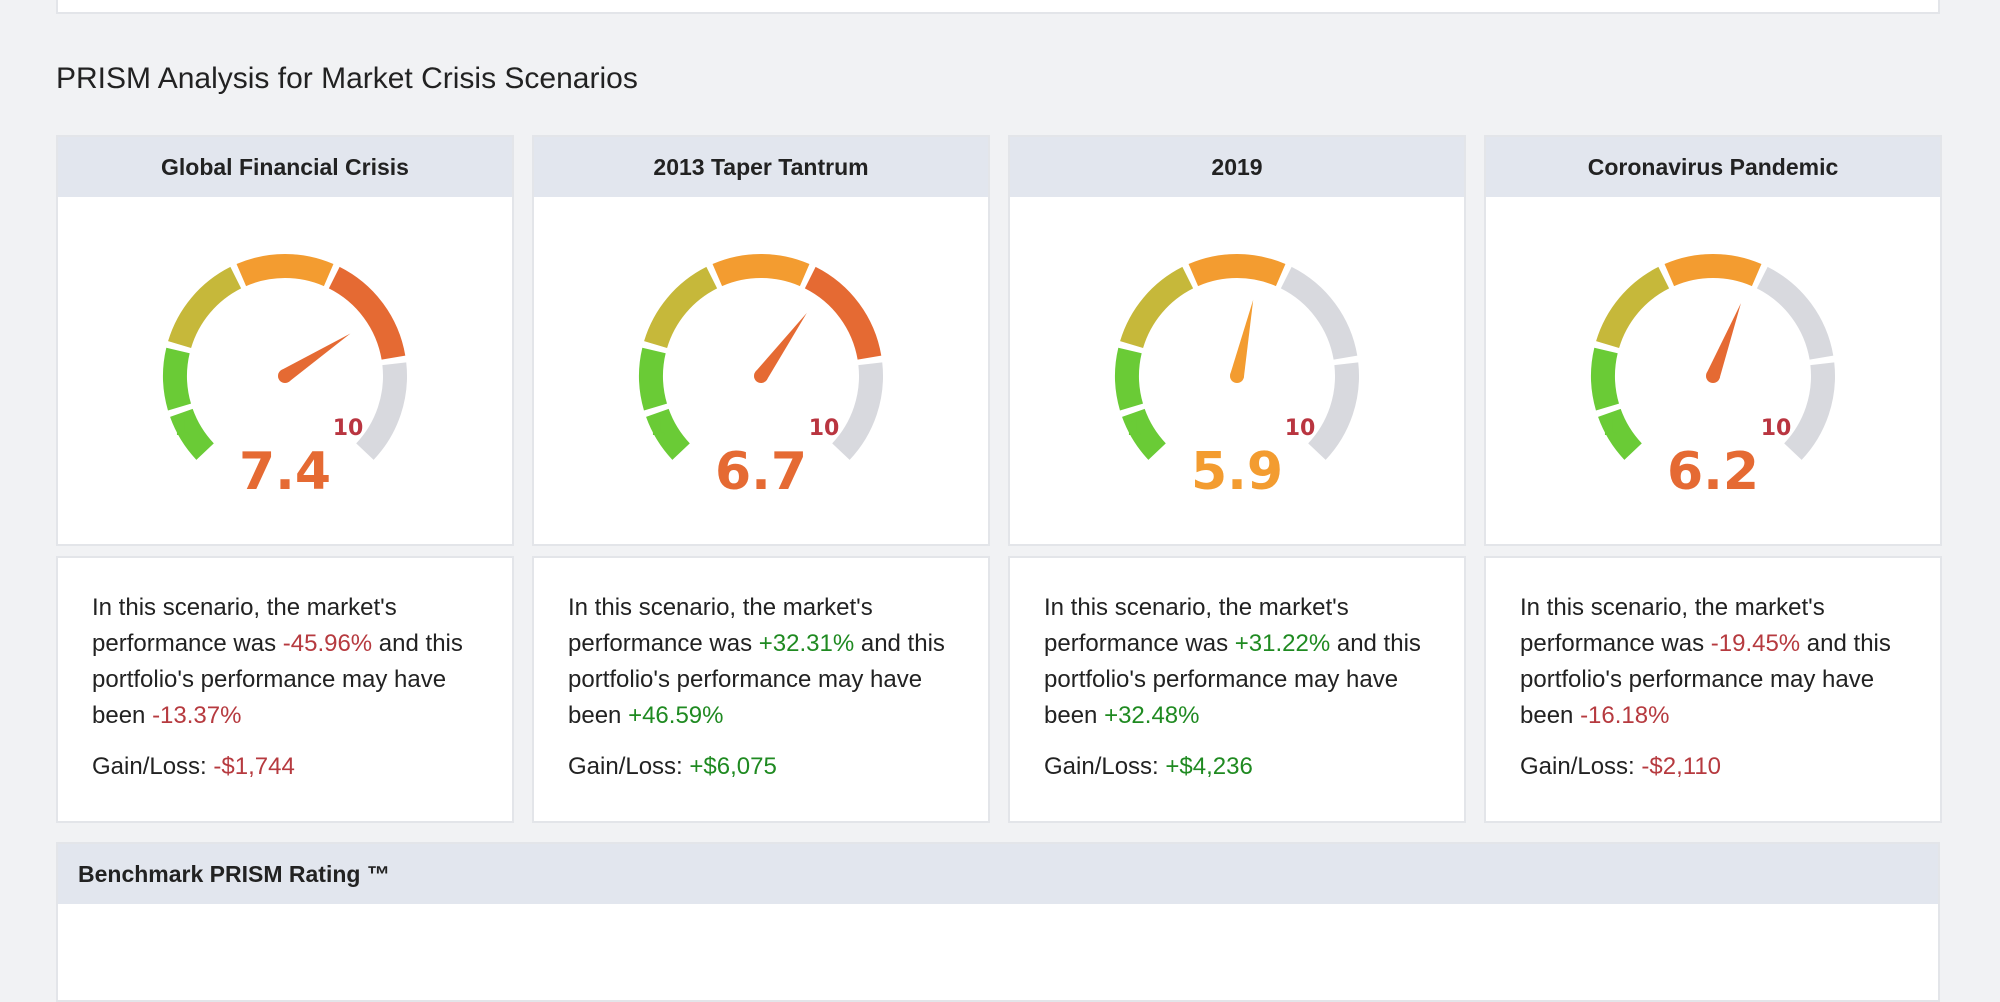  Describe the element at coordinates (761, 167) in the screenshot. I see `scenario-title: 2013 Taper Tantrum` at that location.